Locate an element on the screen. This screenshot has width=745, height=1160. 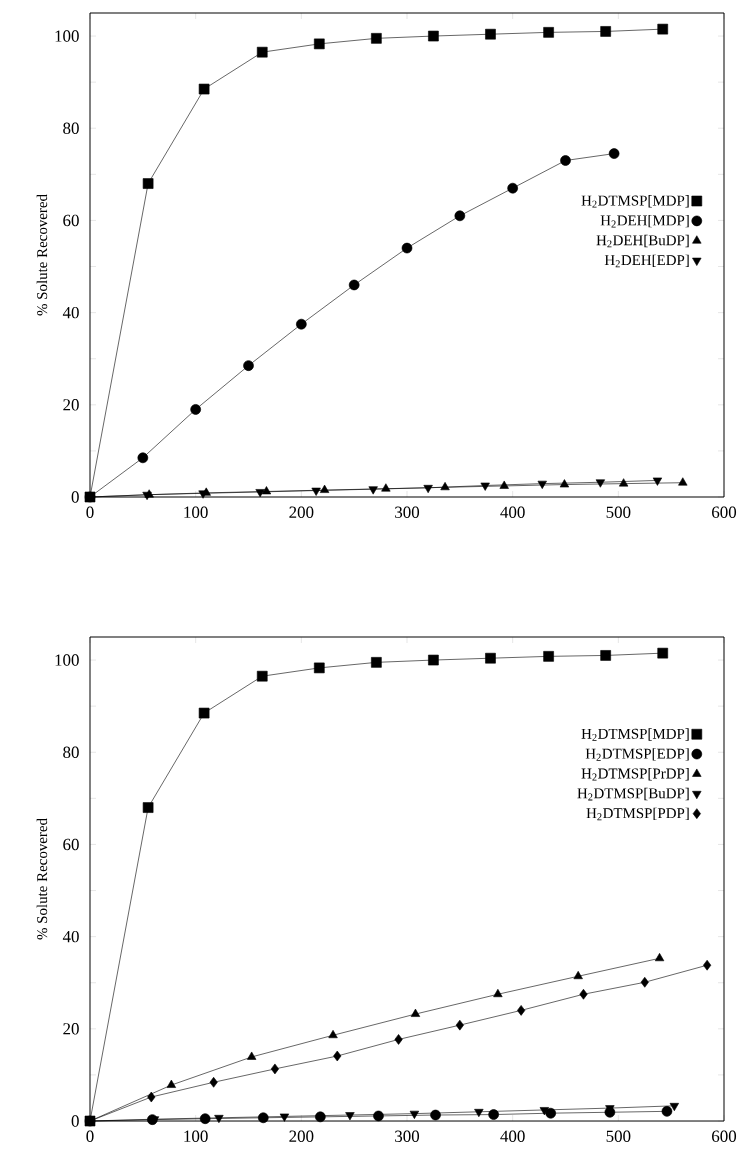
legend-label: H$_{2}$DEH[EDP] is located at coordinates (646, 261).